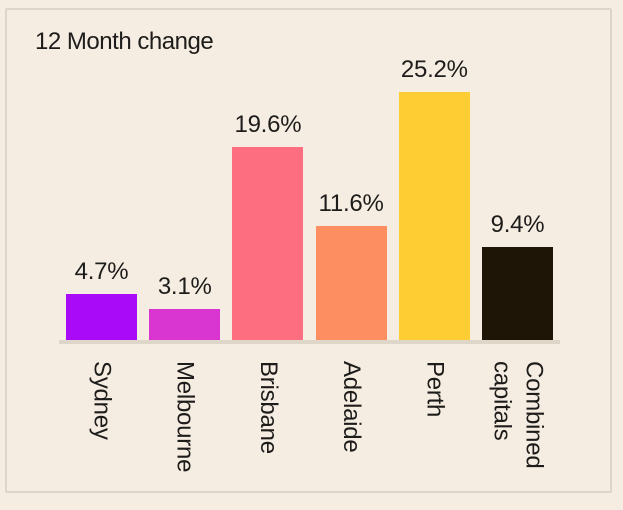  I want to click on category-label-brisbane: Brisbane, so click(268, 407).